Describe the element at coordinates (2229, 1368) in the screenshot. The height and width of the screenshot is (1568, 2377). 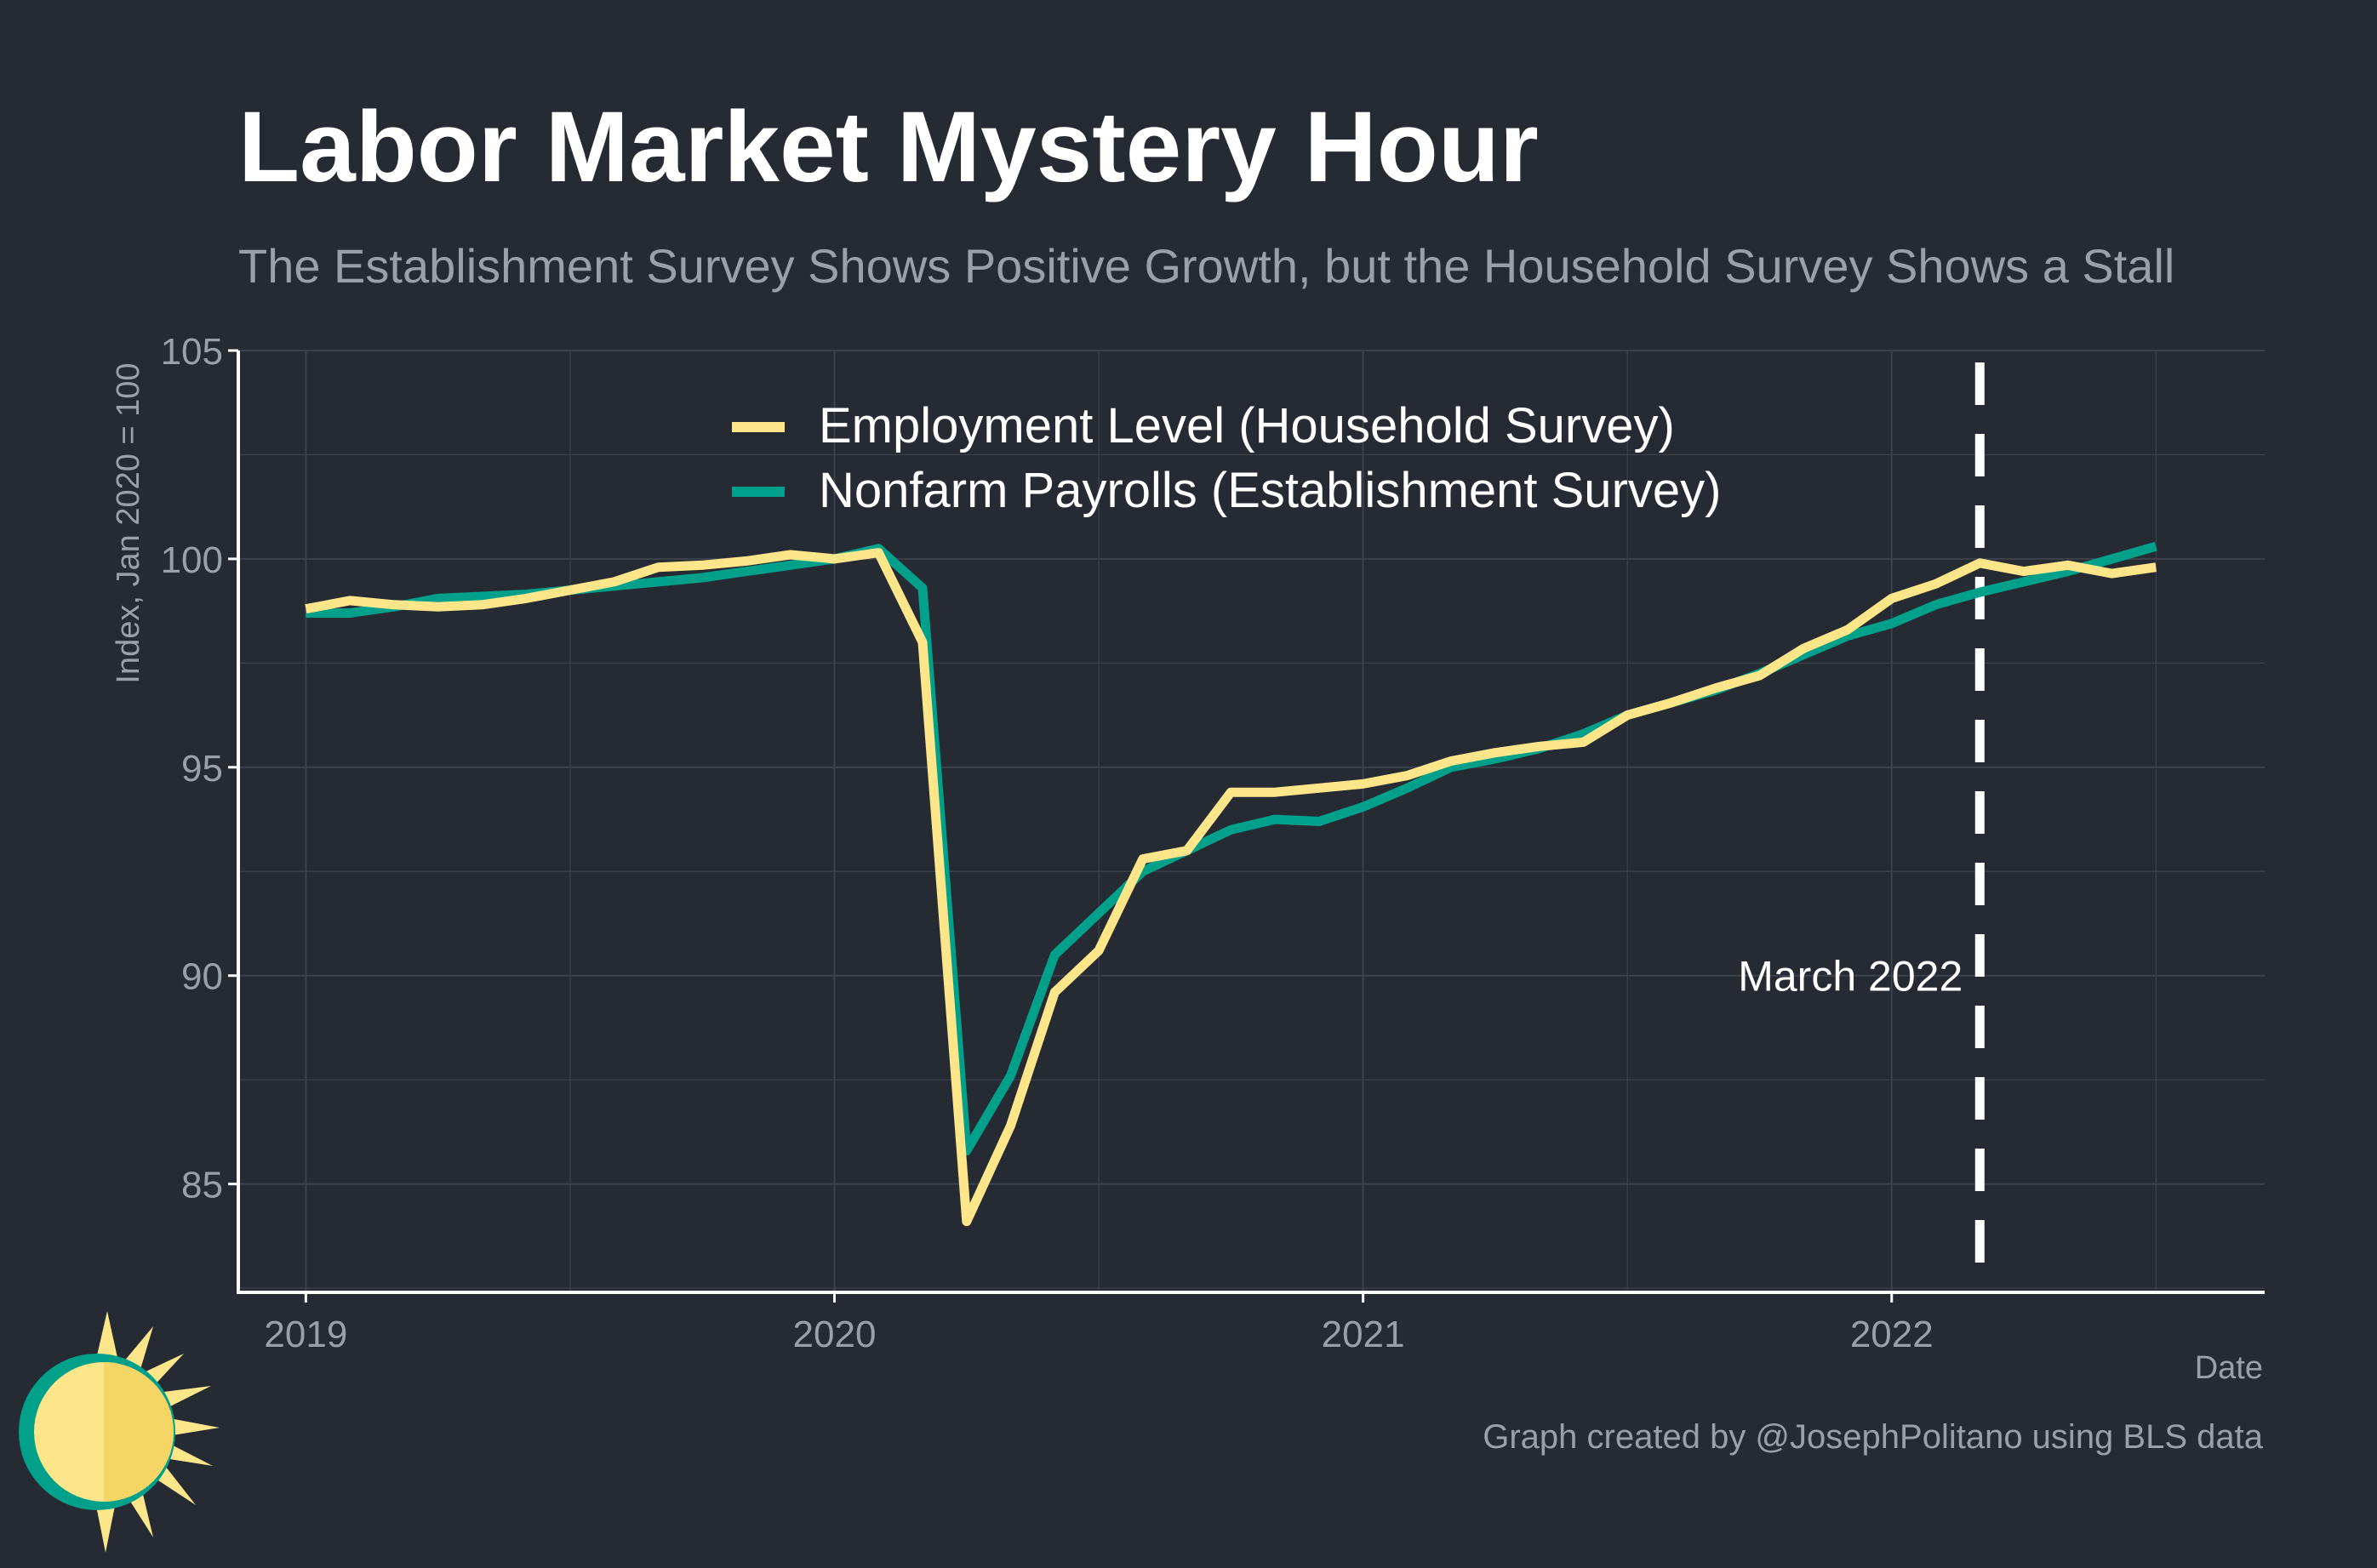
I see `x-axis-title: Date` at that location.